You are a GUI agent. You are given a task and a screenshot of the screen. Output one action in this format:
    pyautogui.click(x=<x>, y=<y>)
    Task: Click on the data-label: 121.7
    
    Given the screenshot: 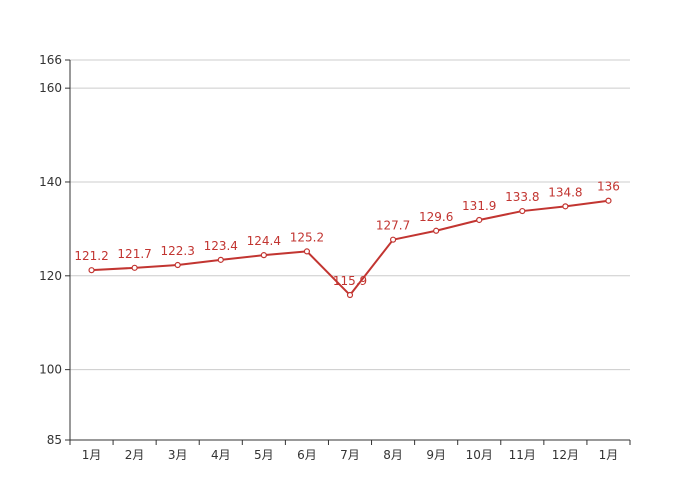 What is the action you would take?
    pyautogui.click(x=134, y=254)
    